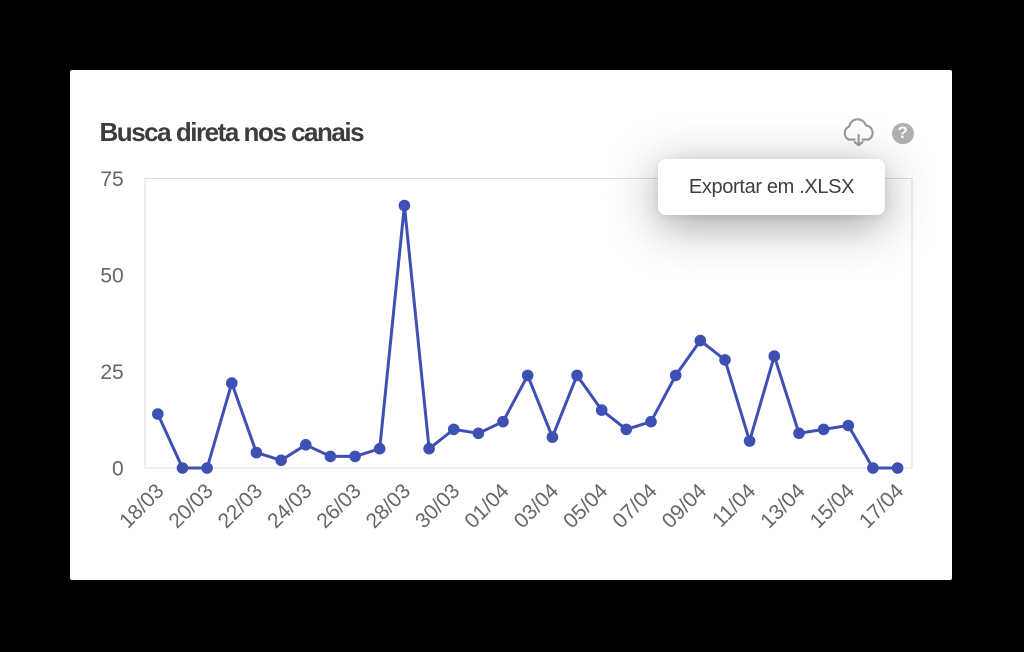 The width and height of the screenshot is (1024, 652). Describe the element at coordinates (111, 276) in the screenshot. I see `svg-text: 50` at that location.